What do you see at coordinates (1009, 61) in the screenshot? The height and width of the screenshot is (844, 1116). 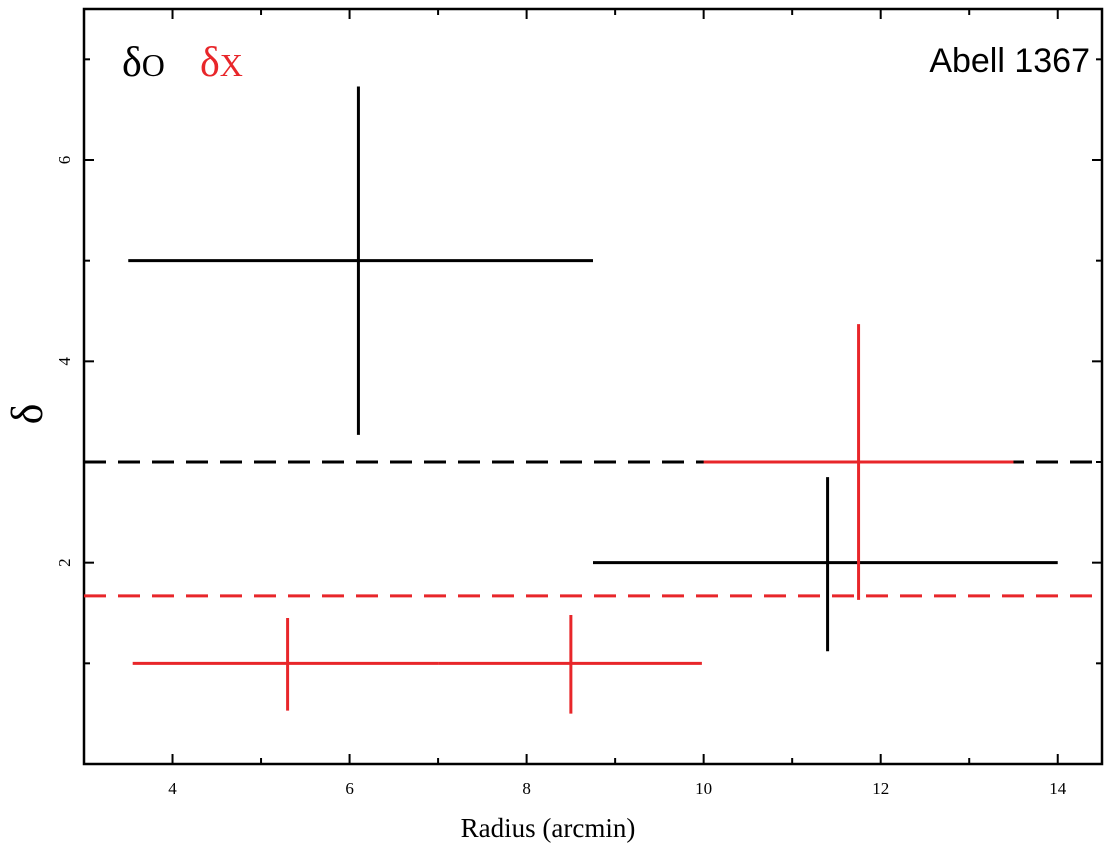 I see `cluster-label: Abell 1367` at bounding box center [1009, 61].